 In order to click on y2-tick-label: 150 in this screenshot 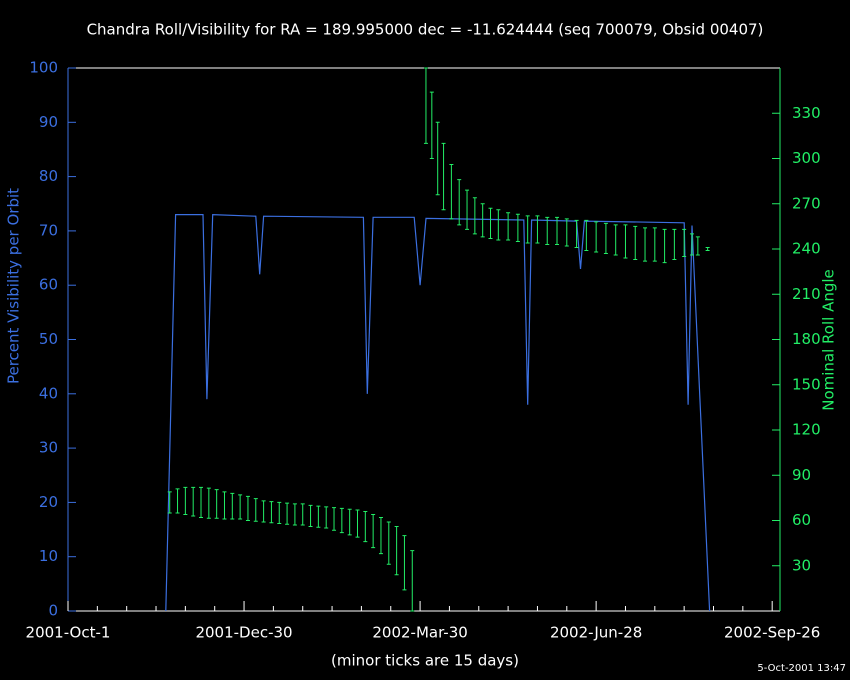, I will do `click(806, 384)`.